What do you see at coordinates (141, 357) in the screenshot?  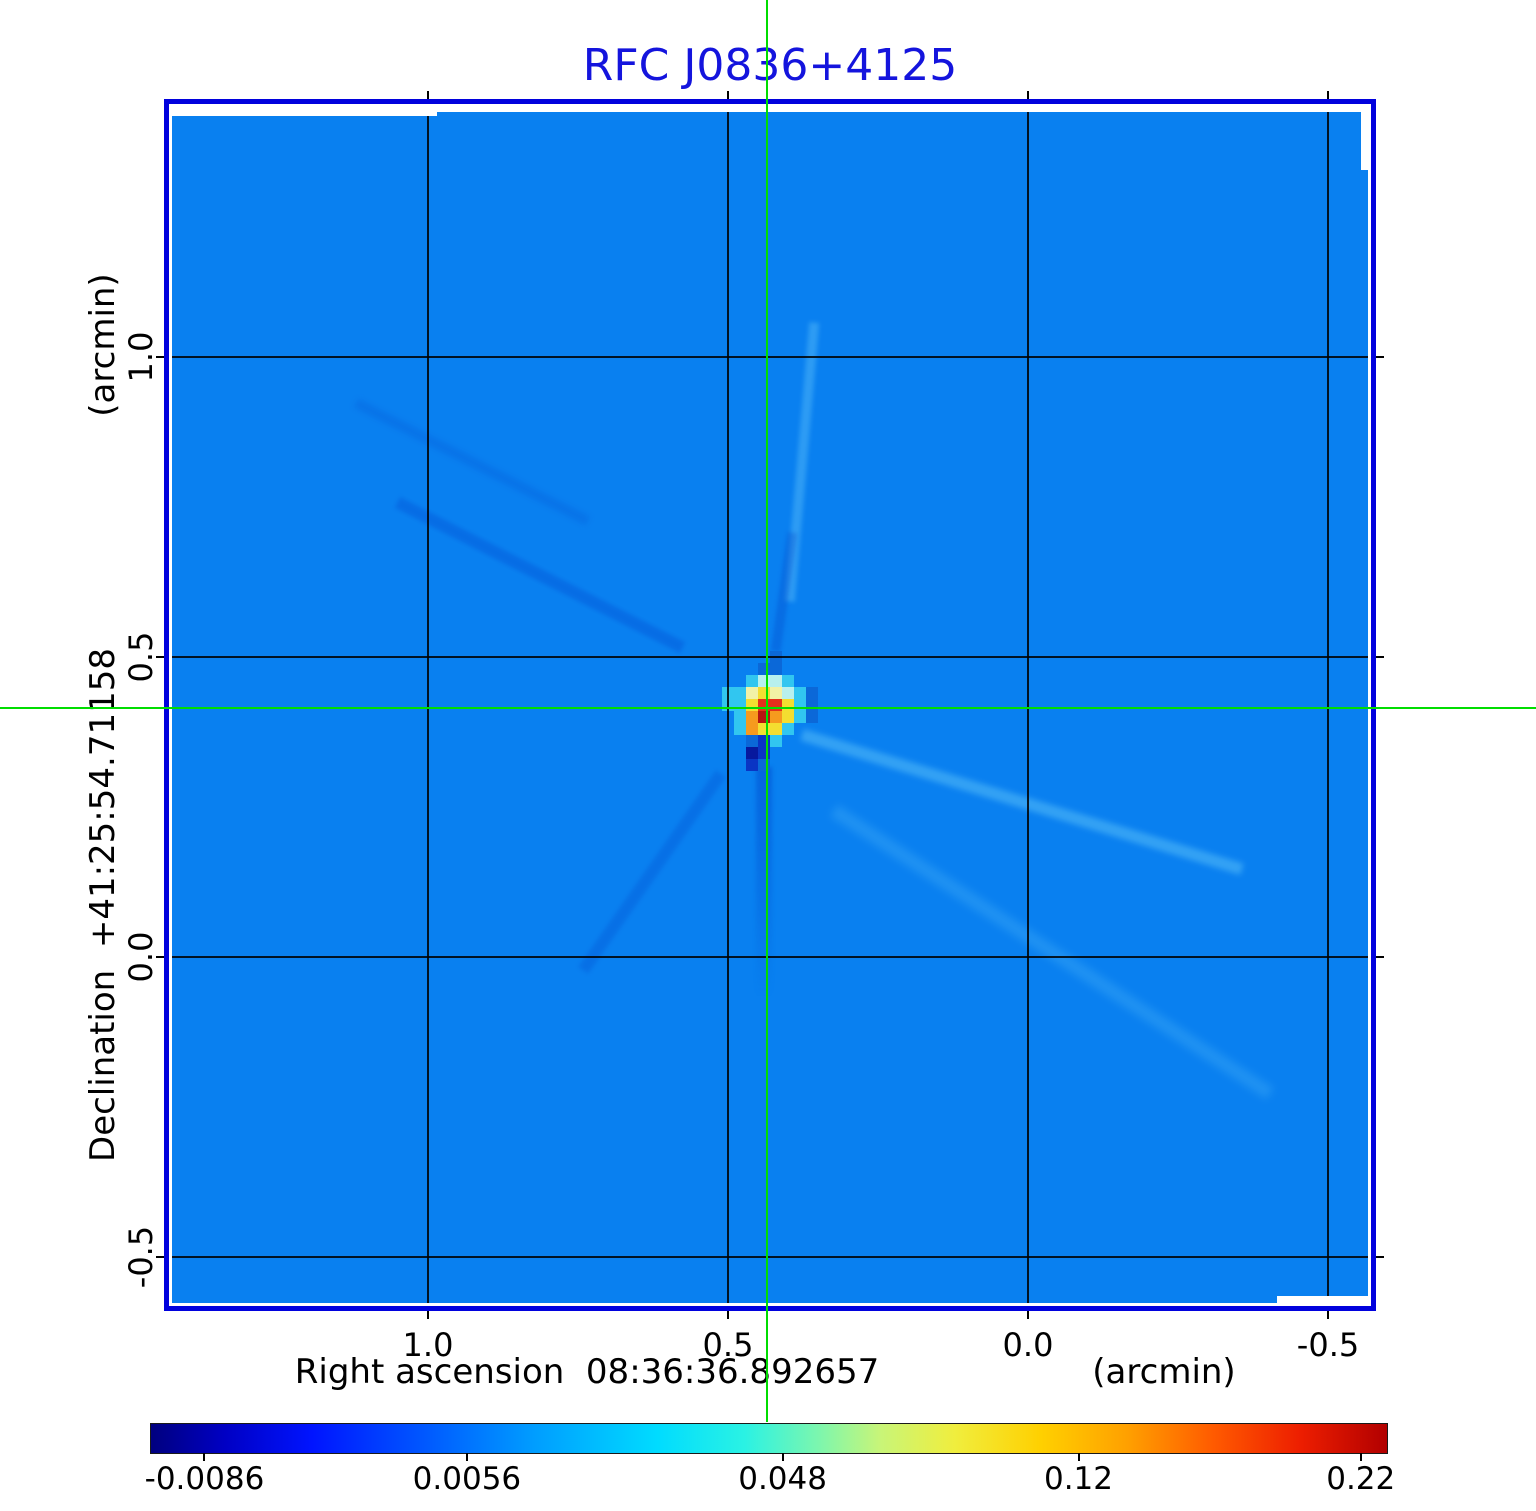 I see `y-tick-label: 1.0` at bounding box center [141, 357].